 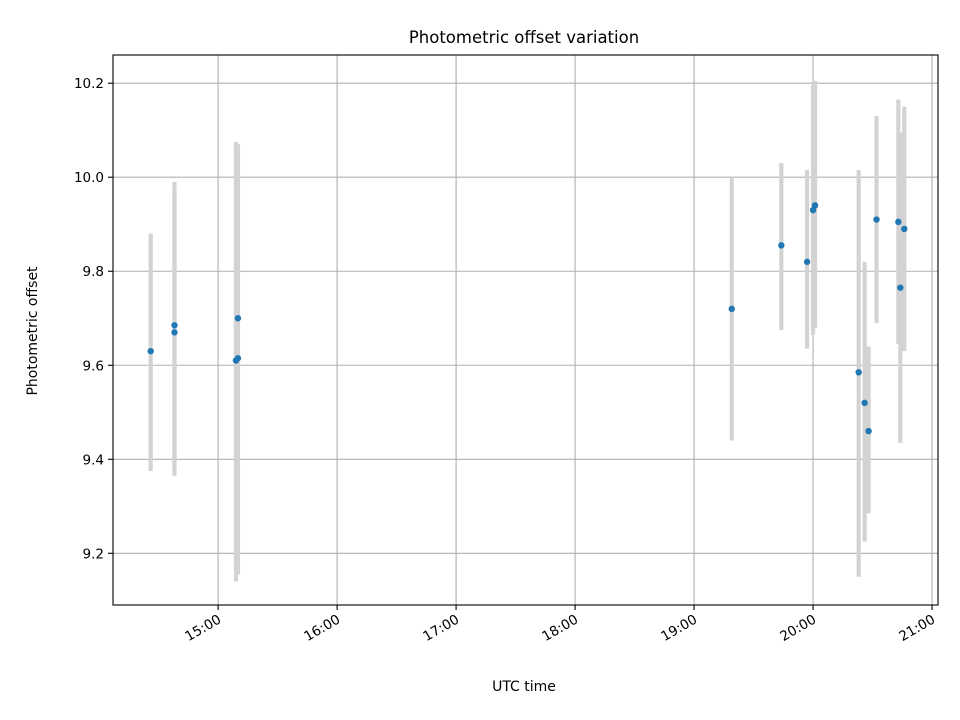 I want to click on chart-title: Photometric offset variation, so click(x=524, y=37).